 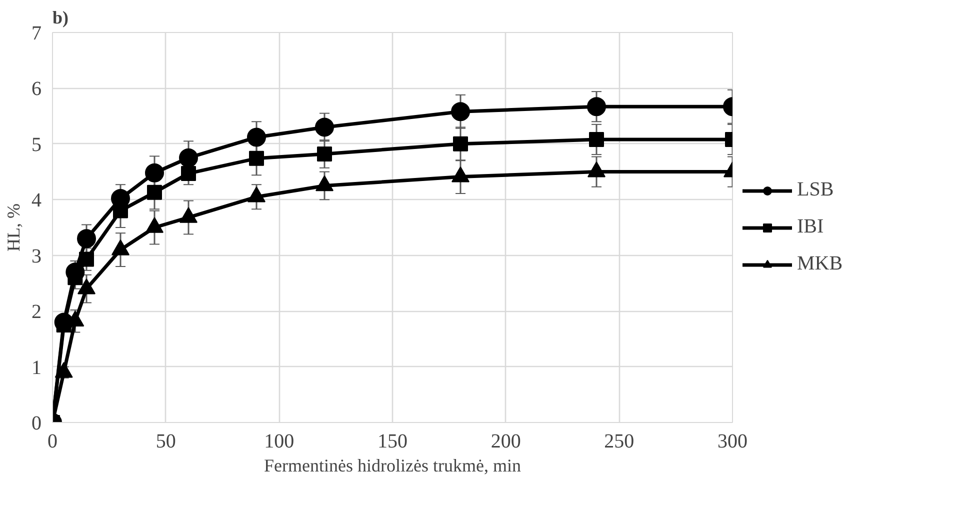 What do you see at coordinates (37, 89) in the screenshot?
I see `y-tick-label: 6` at bounding box center [37, 89].